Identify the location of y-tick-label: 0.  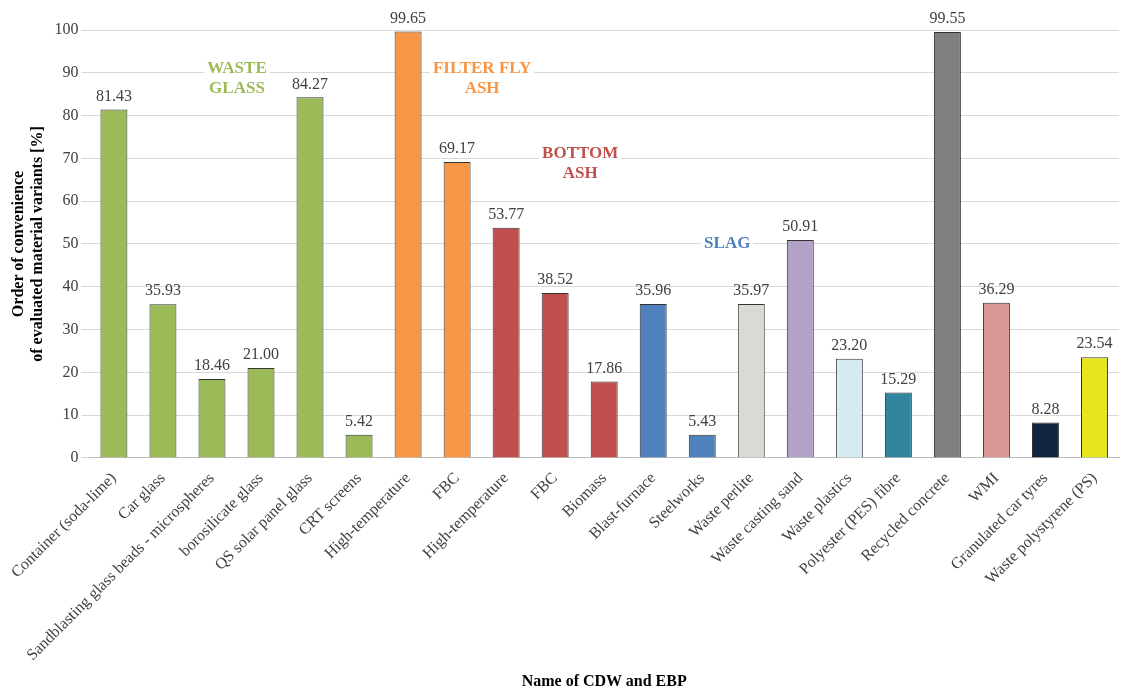
(74, 457).